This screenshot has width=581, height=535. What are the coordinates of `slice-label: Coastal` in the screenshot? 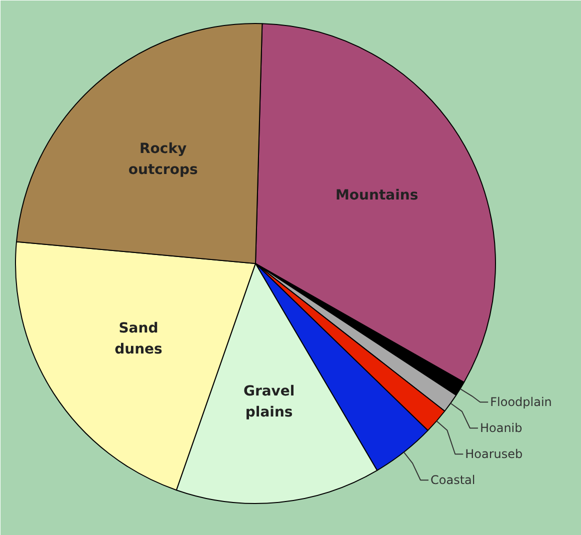 It's located at (453, 480).